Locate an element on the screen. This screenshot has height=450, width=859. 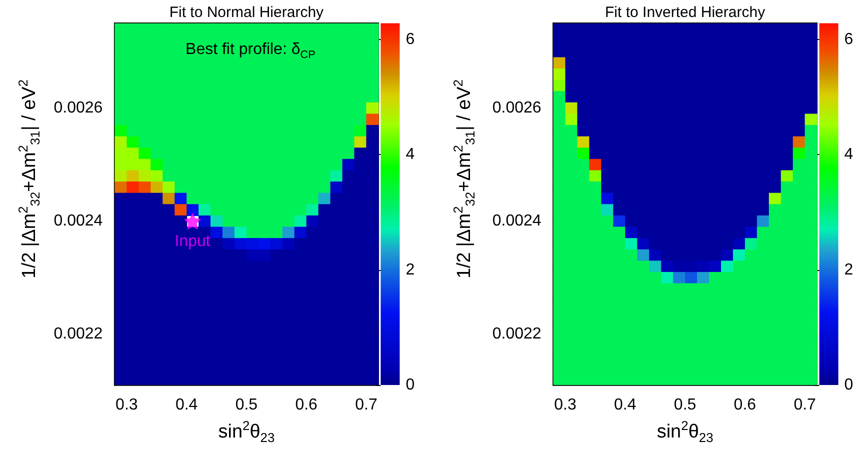
series-label: Input is located at coordinates (192, 241).